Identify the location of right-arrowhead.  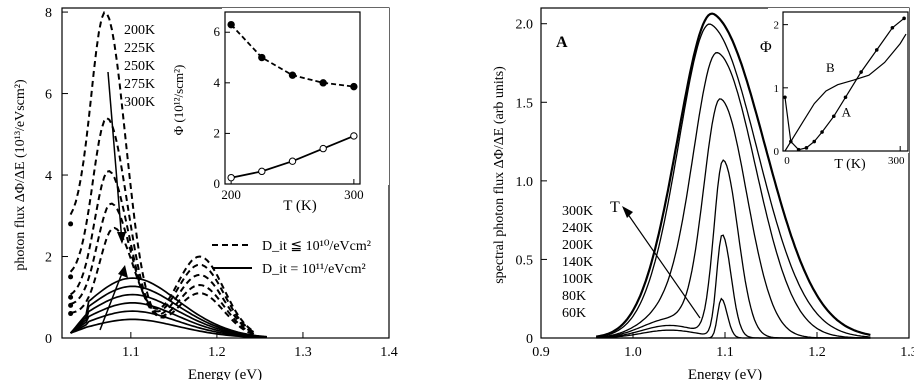
(627, 212).